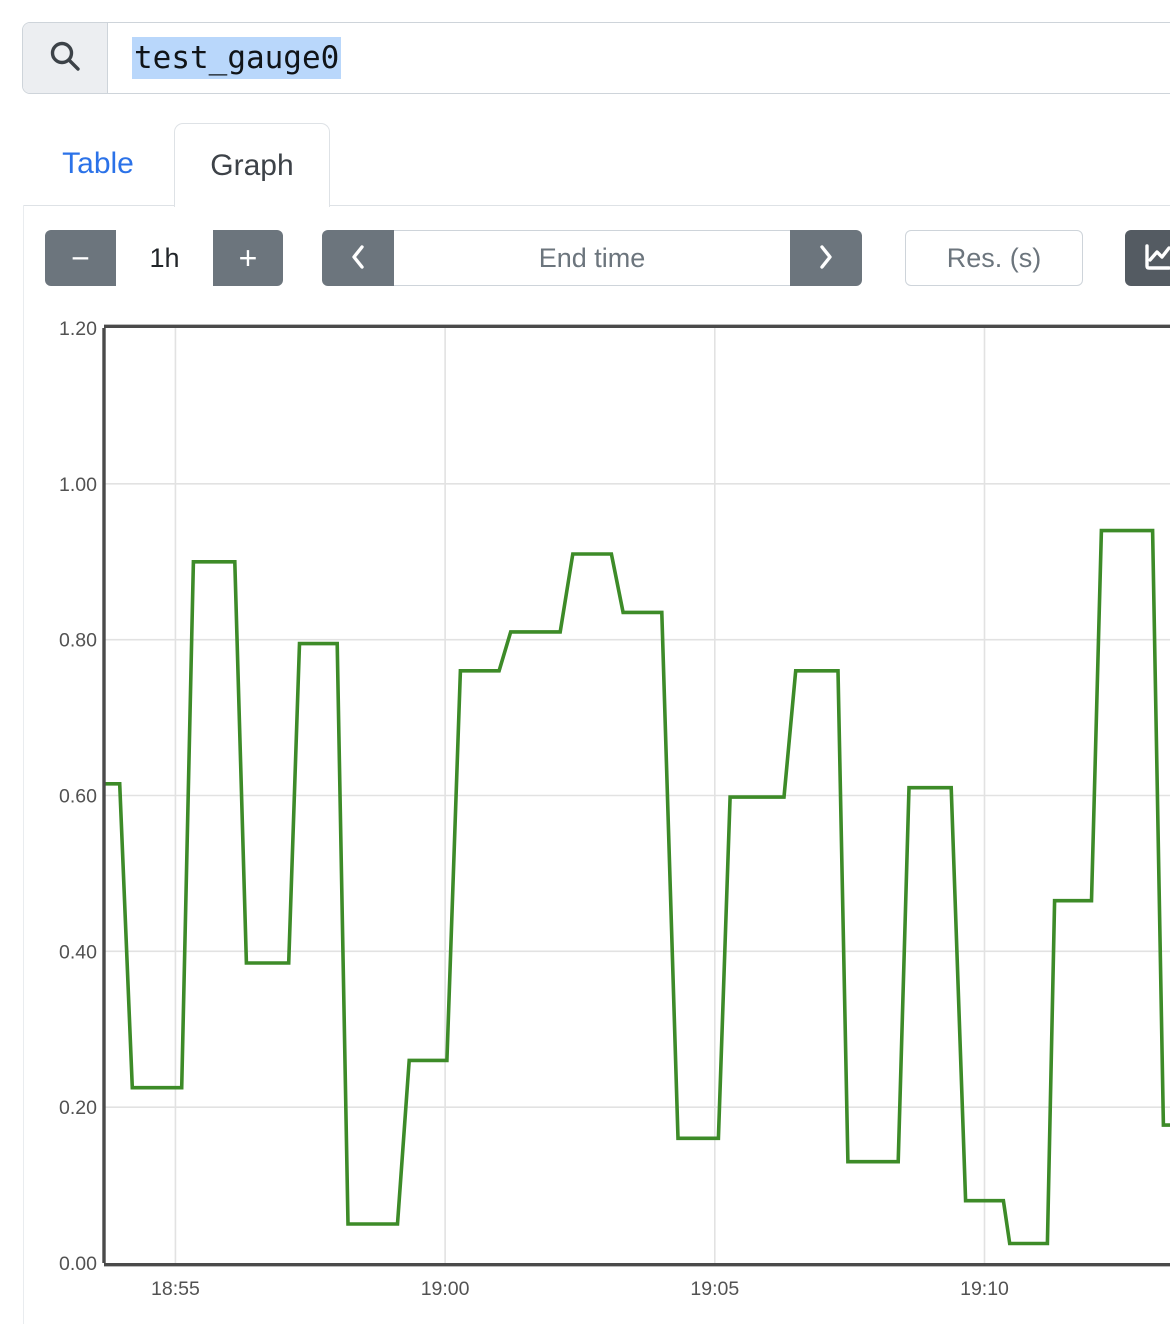  I want to click on chevron-left-icon, so click(358, 258).